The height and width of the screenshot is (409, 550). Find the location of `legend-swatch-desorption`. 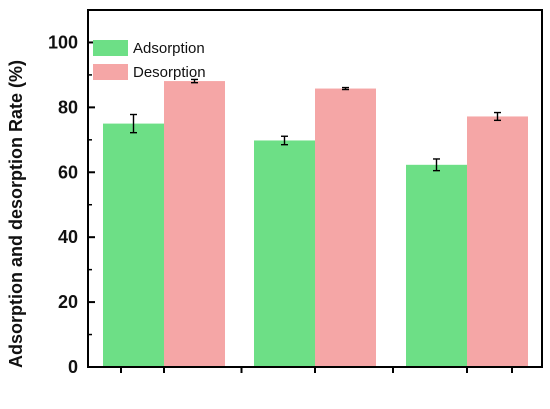

legend-swatch-desorption is located at coordinates (110, 72).